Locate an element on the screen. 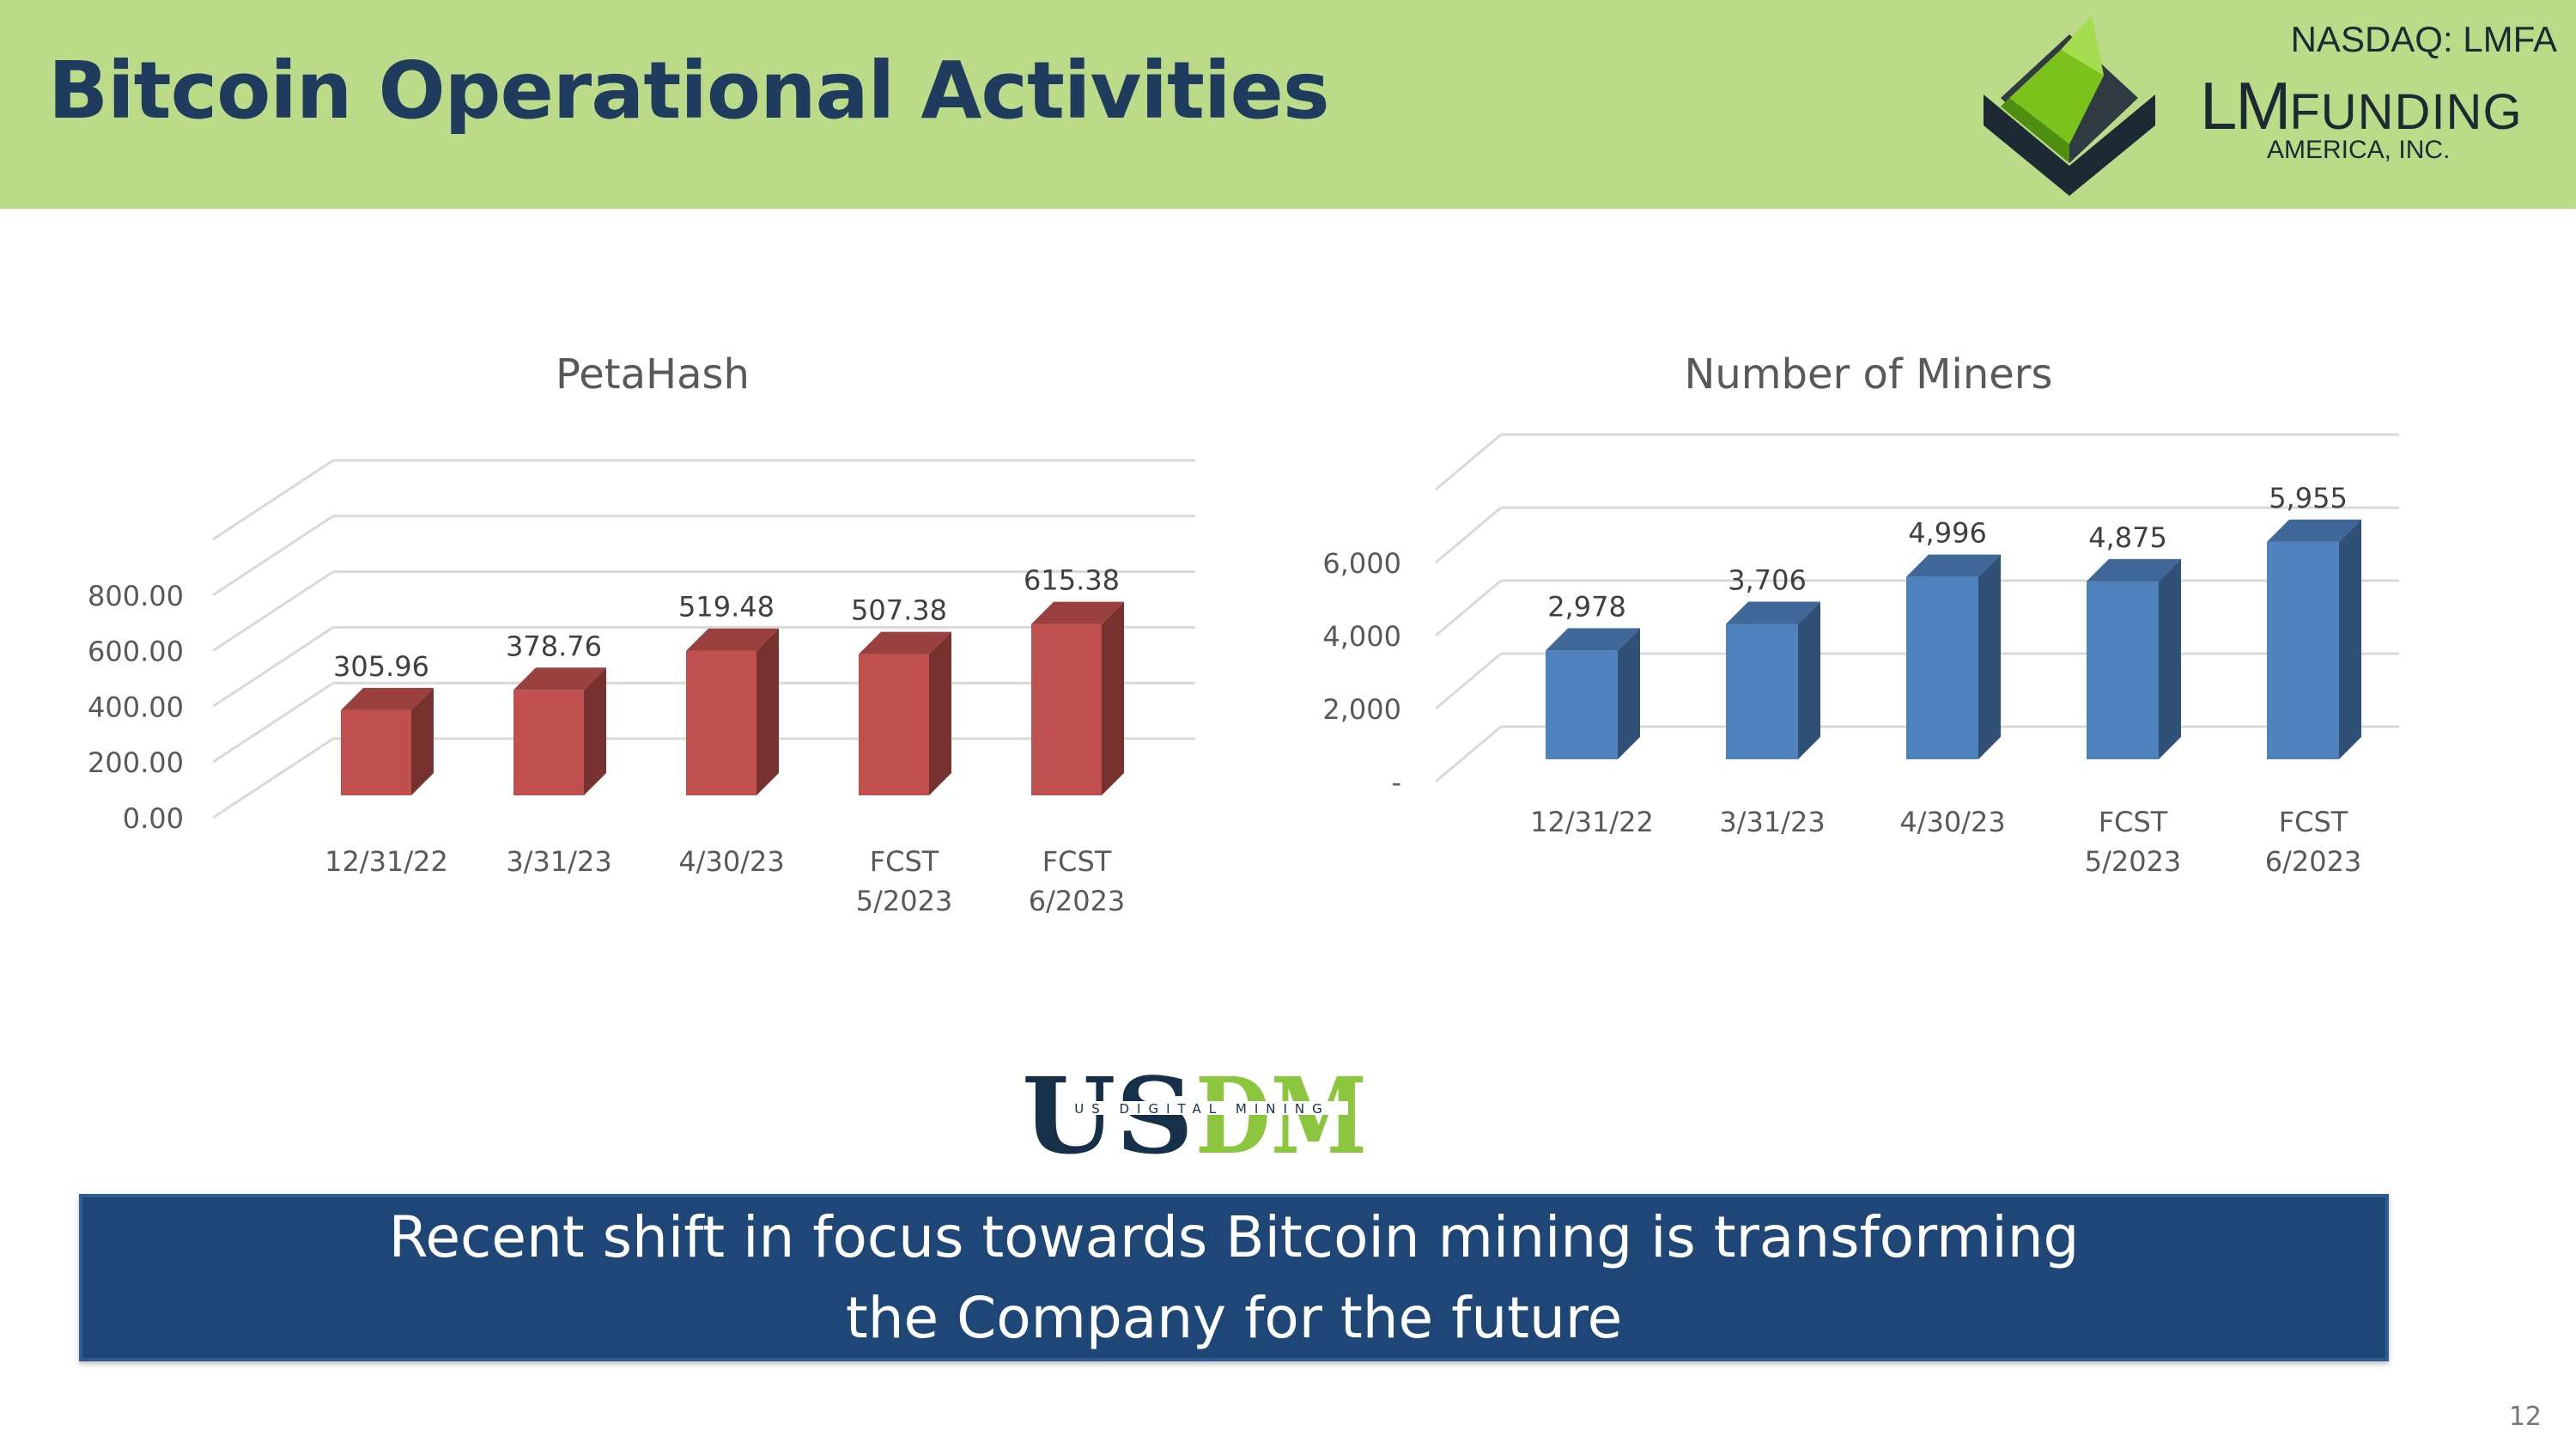 The height and width of the screenshot is (1449, 2576). y-tick-label: 6,000 is located at coordinates (1361, 563).